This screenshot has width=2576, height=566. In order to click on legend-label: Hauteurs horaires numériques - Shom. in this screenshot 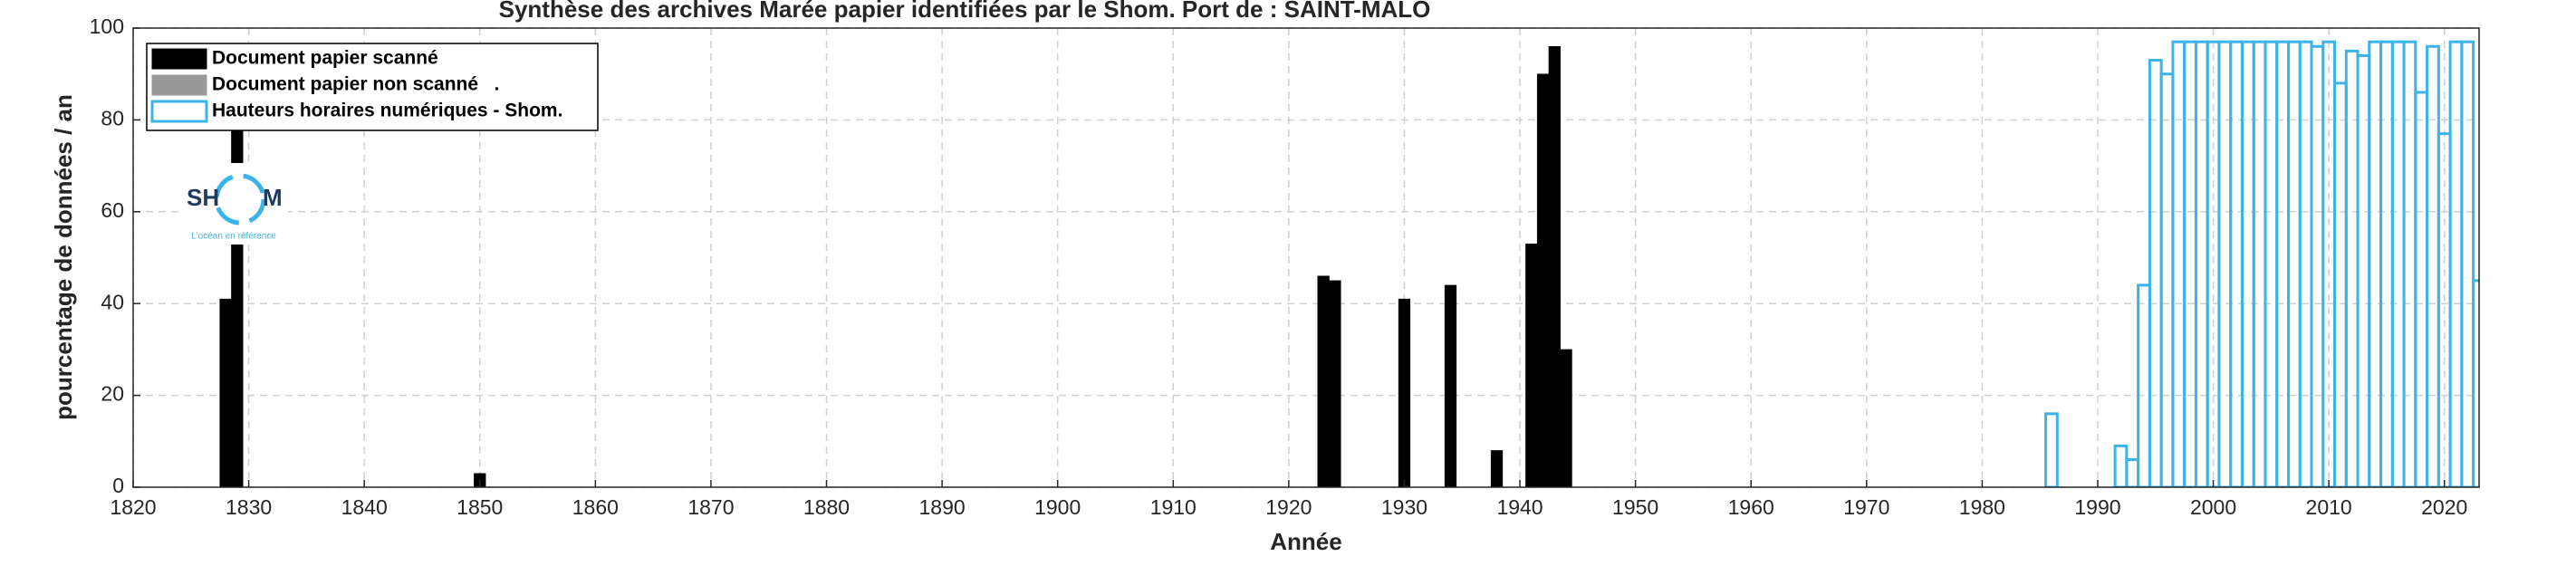, I will do `click(387, 111)`.